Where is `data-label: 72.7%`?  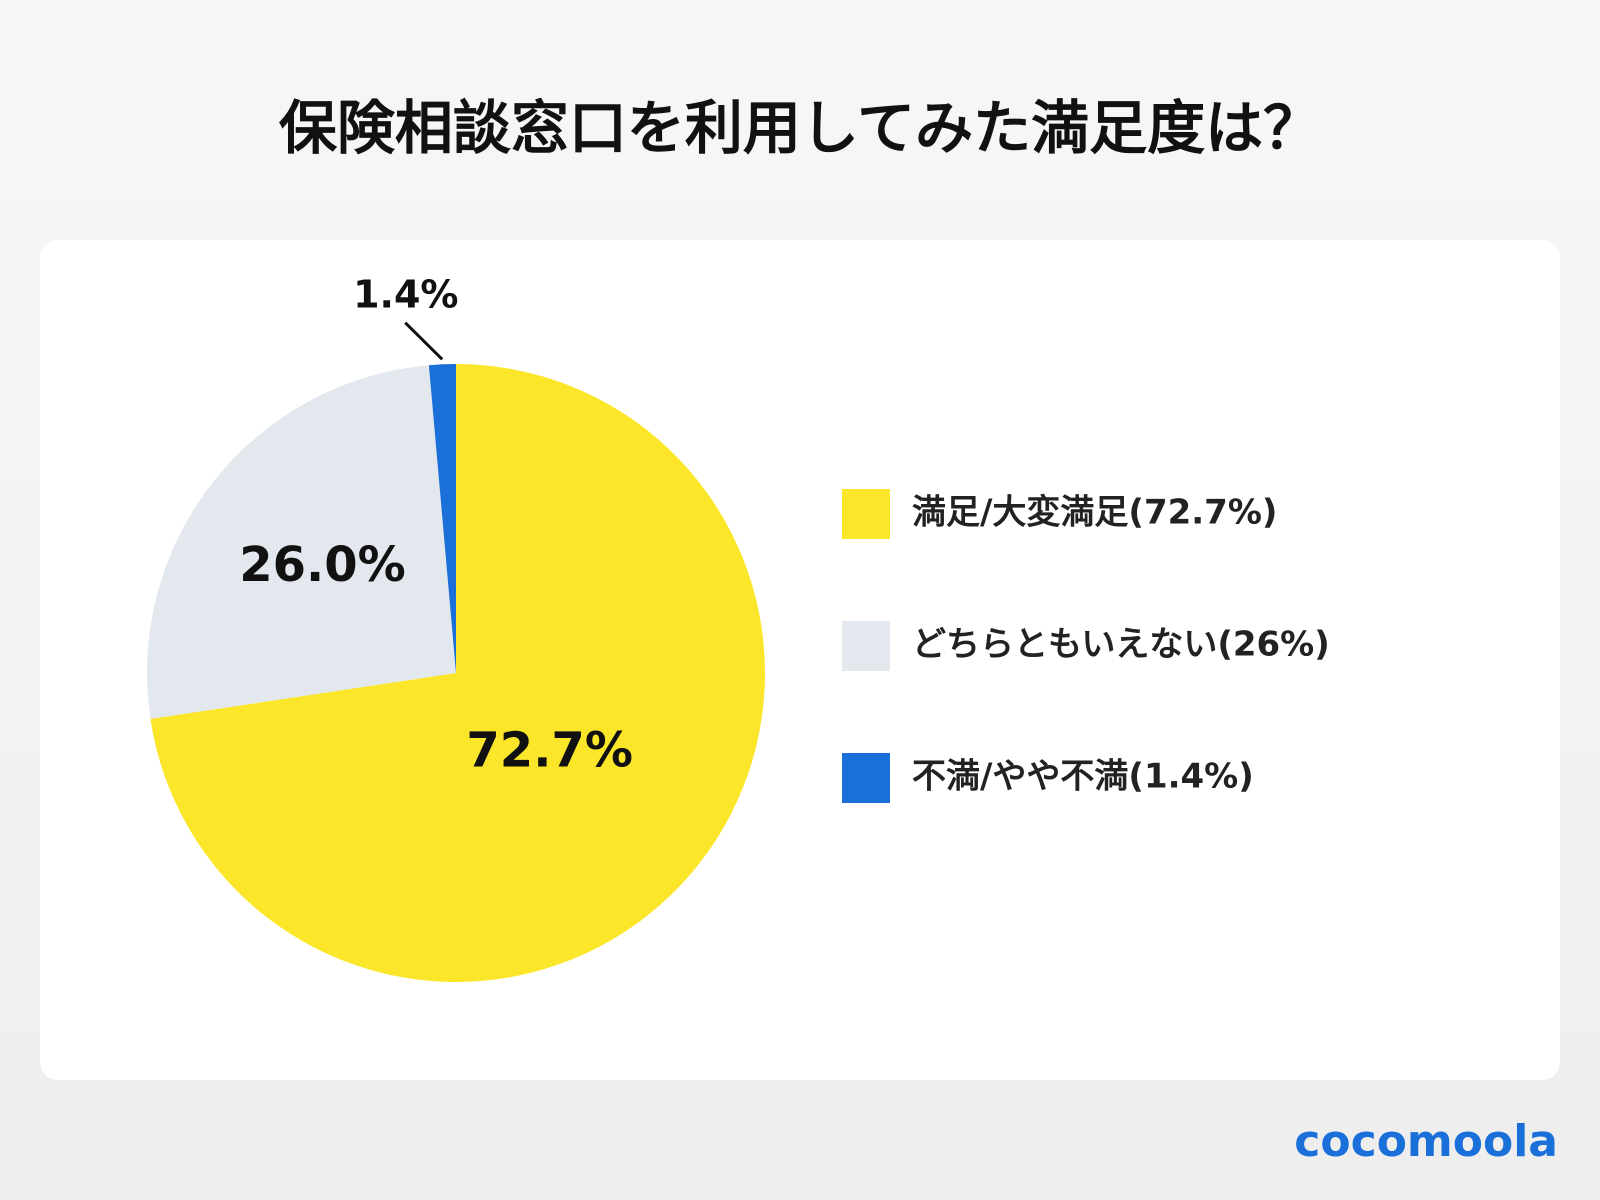 data-label: 72.7% is located at coordinates (549, 751).